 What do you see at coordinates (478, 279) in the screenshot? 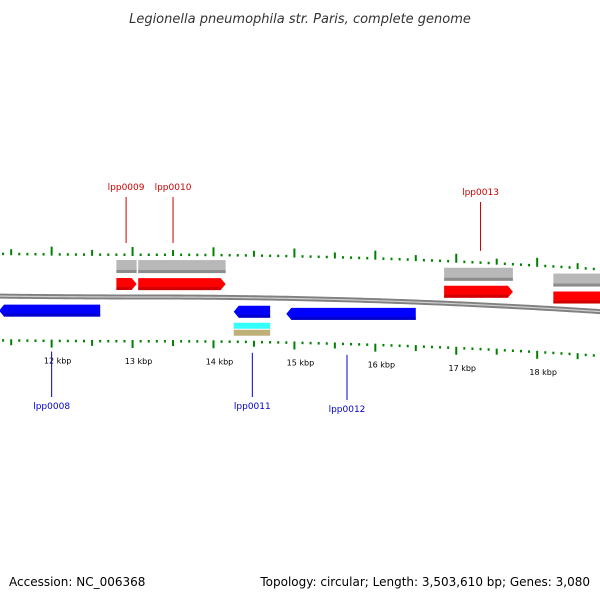
I see `lpp0013-cds-shade` at bounding box center [478, 279].